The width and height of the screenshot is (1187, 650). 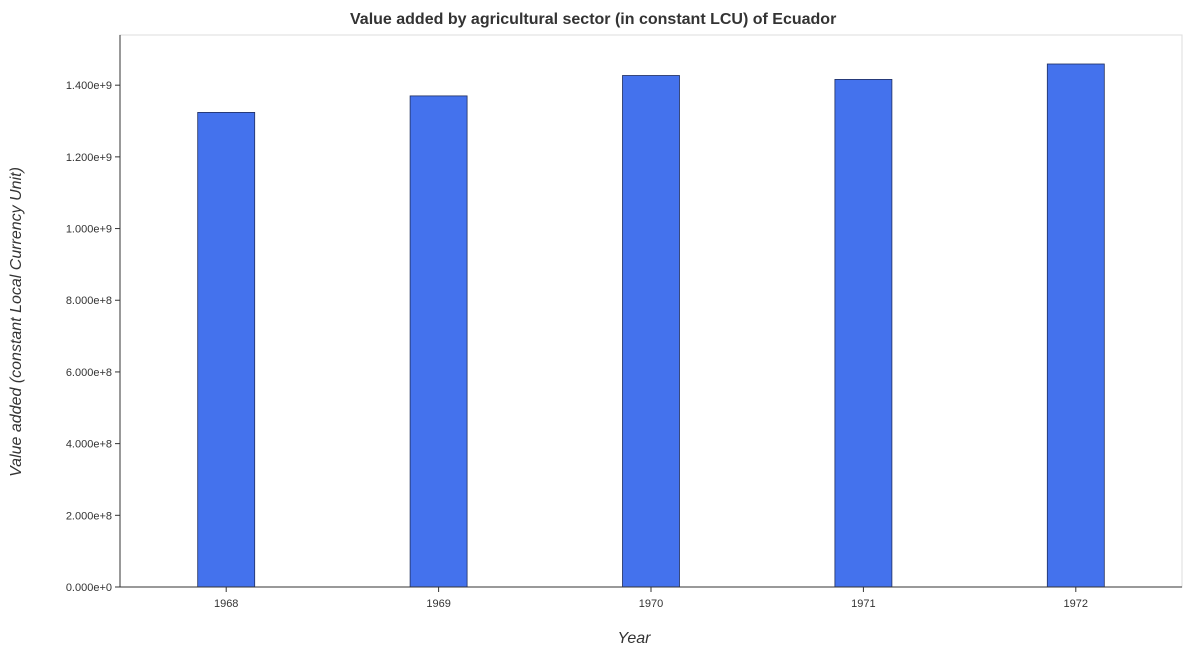 I want to click on bar-1972, so click(x=1075, y=325).